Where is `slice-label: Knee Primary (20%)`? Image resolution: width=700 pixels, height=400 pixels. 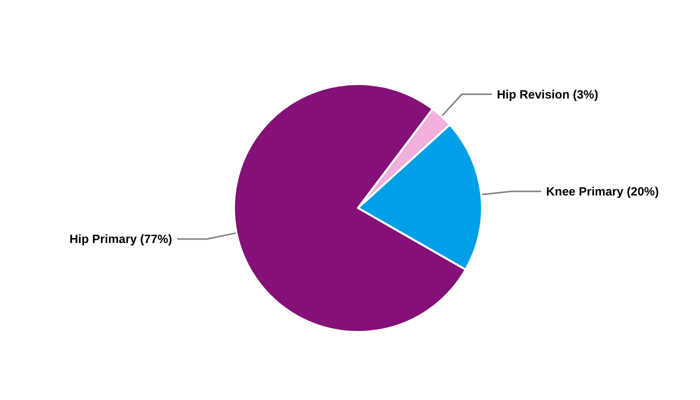
slice-label: Knee Primary (20%) is located at coordinates (602, 191).